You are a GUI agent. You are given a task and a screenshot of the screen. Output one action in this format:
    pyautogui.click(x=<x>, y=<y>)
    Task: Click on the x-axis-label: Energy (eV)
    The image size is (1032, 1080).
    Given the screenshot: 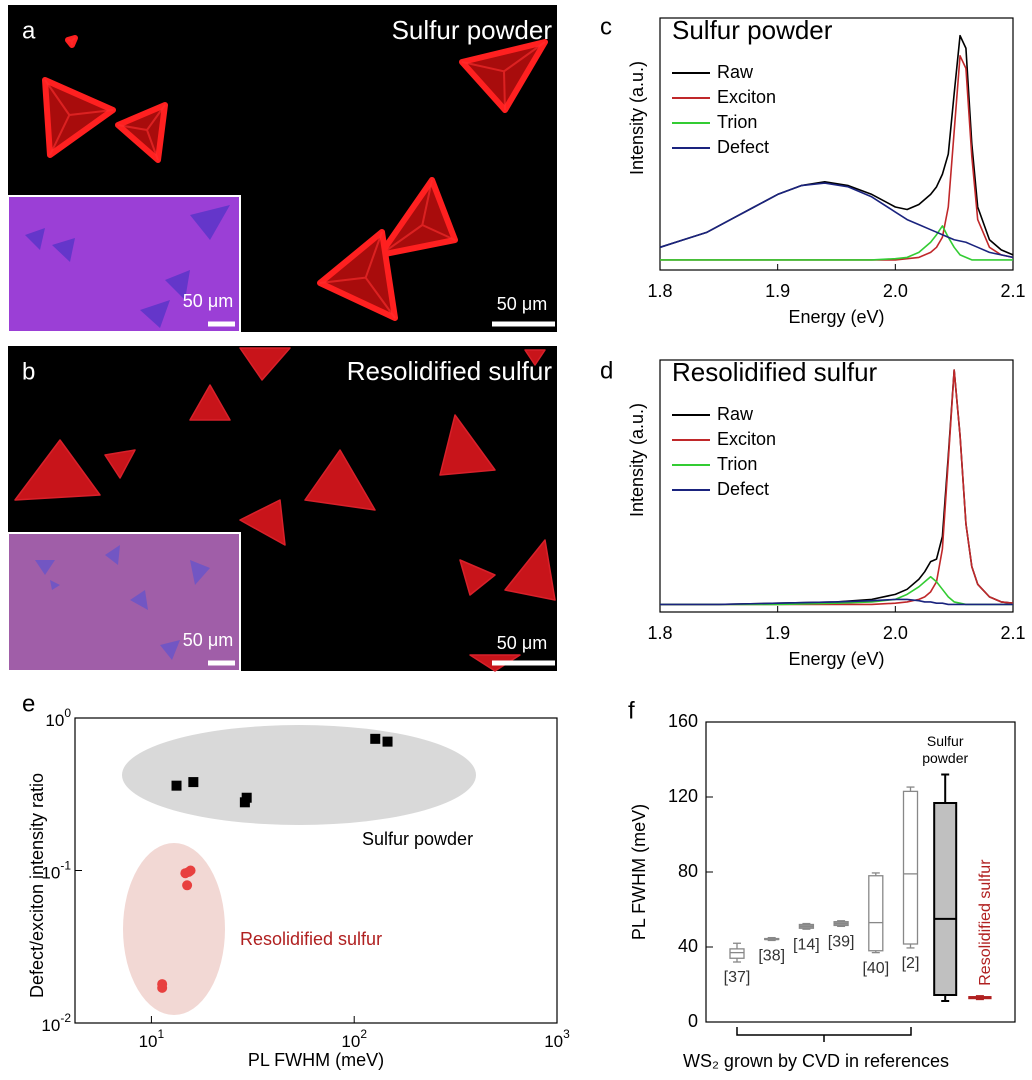 What is the action you would take?
    pyautogui.click(x=836, y=317)
    